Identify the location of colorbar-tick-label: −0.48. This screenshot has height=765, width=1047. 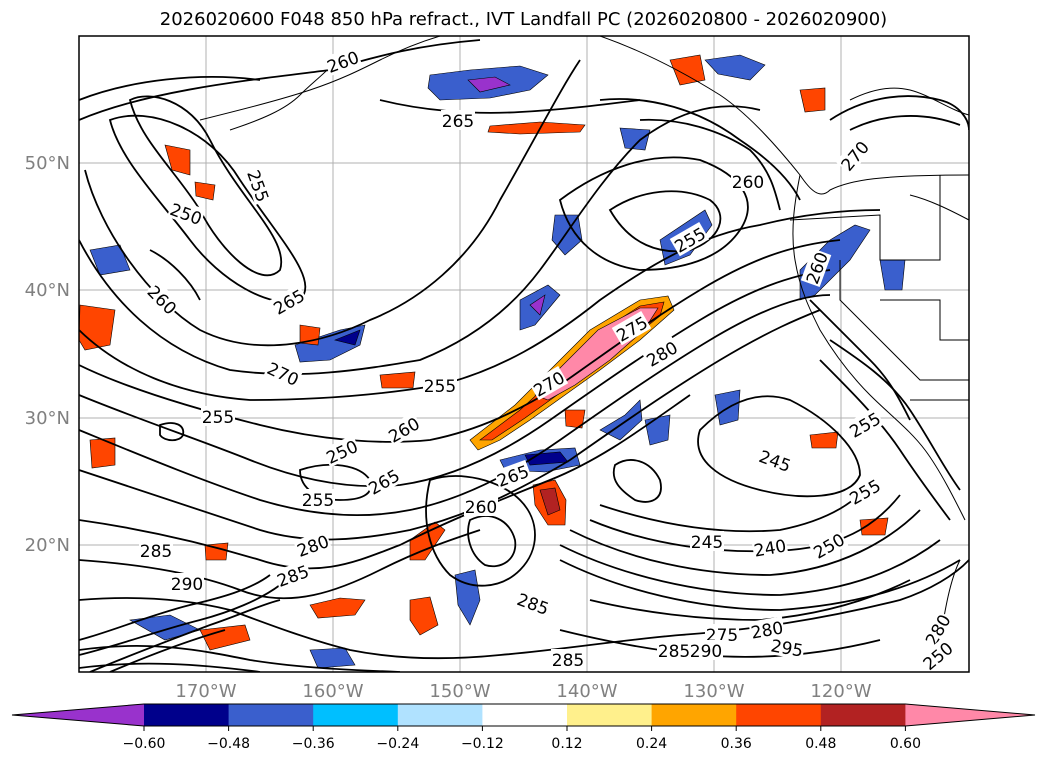
(228, 744).